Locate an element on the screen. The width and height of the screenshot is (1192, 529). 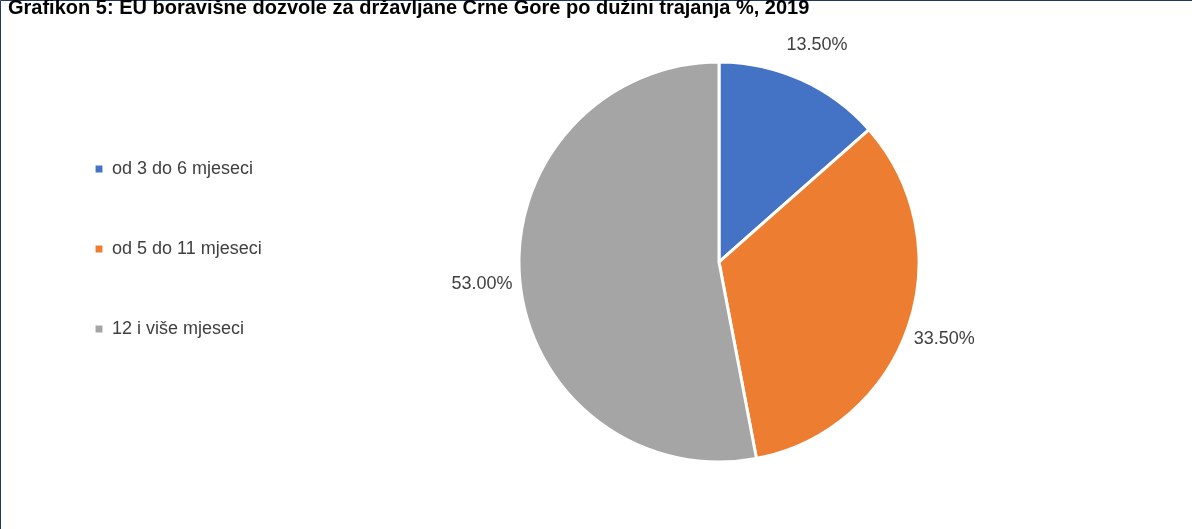
data-label: 33.50% is located at coordinates (944, 338).